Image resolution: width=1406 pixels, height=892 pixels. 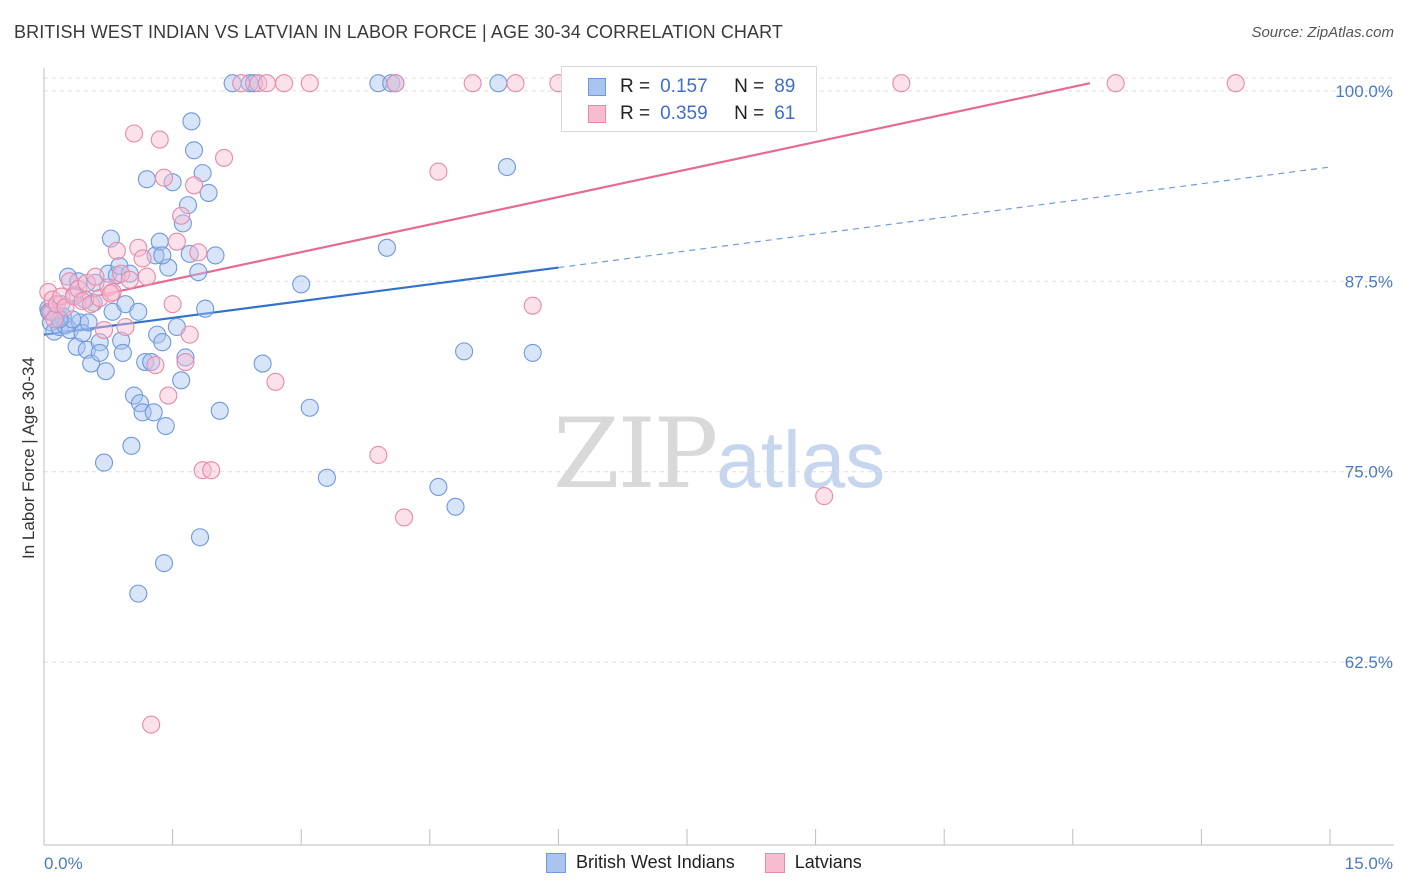 I want to click on trend-line-blue, so click(x=301, y=301).